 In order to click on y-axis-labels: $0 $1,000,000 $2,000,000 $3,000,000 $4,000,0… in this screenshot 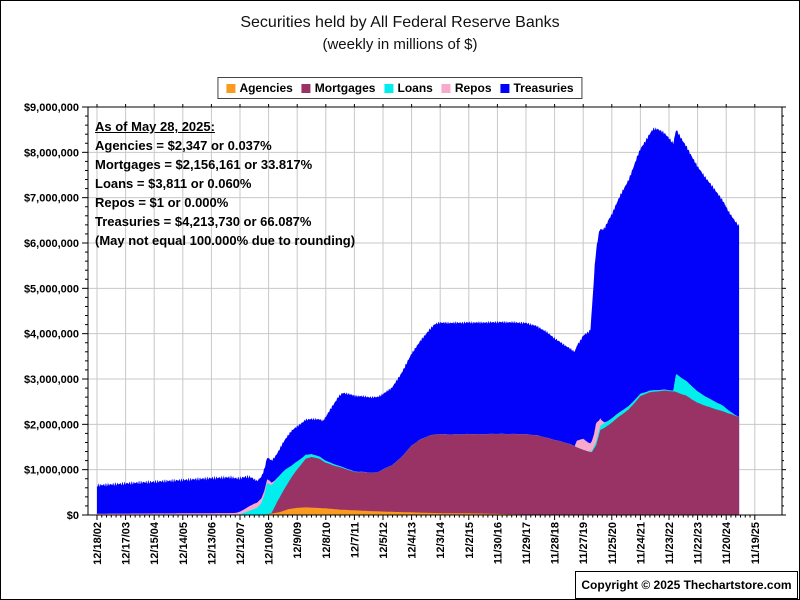, I will do `click(51, 312)`.